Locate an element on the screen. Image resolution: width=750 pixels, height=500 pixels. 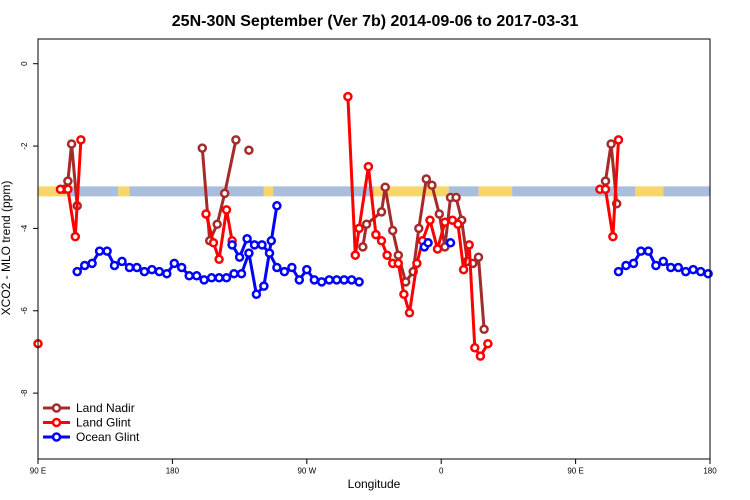
y-tick-label: -6 is located at coordinates (24, 311).